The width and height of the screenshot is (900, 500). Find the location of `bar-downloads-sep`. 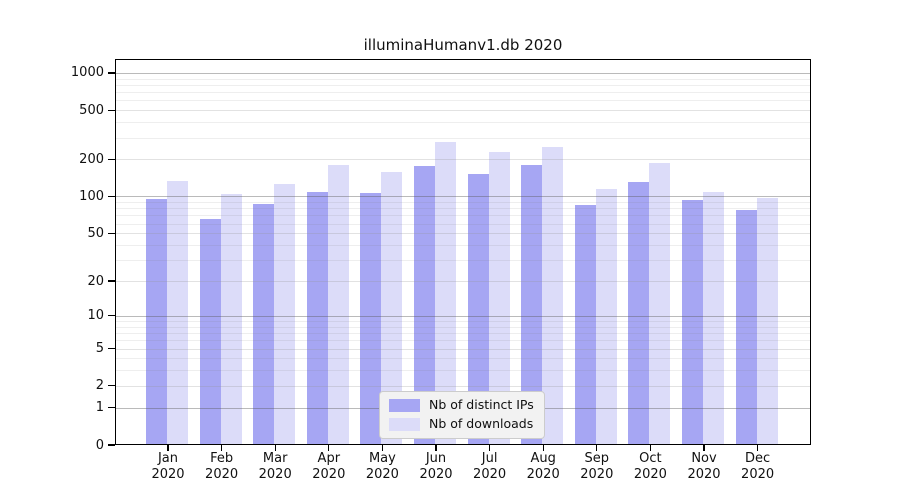

bar-downloads-sep is located at coordinates (606, 316).